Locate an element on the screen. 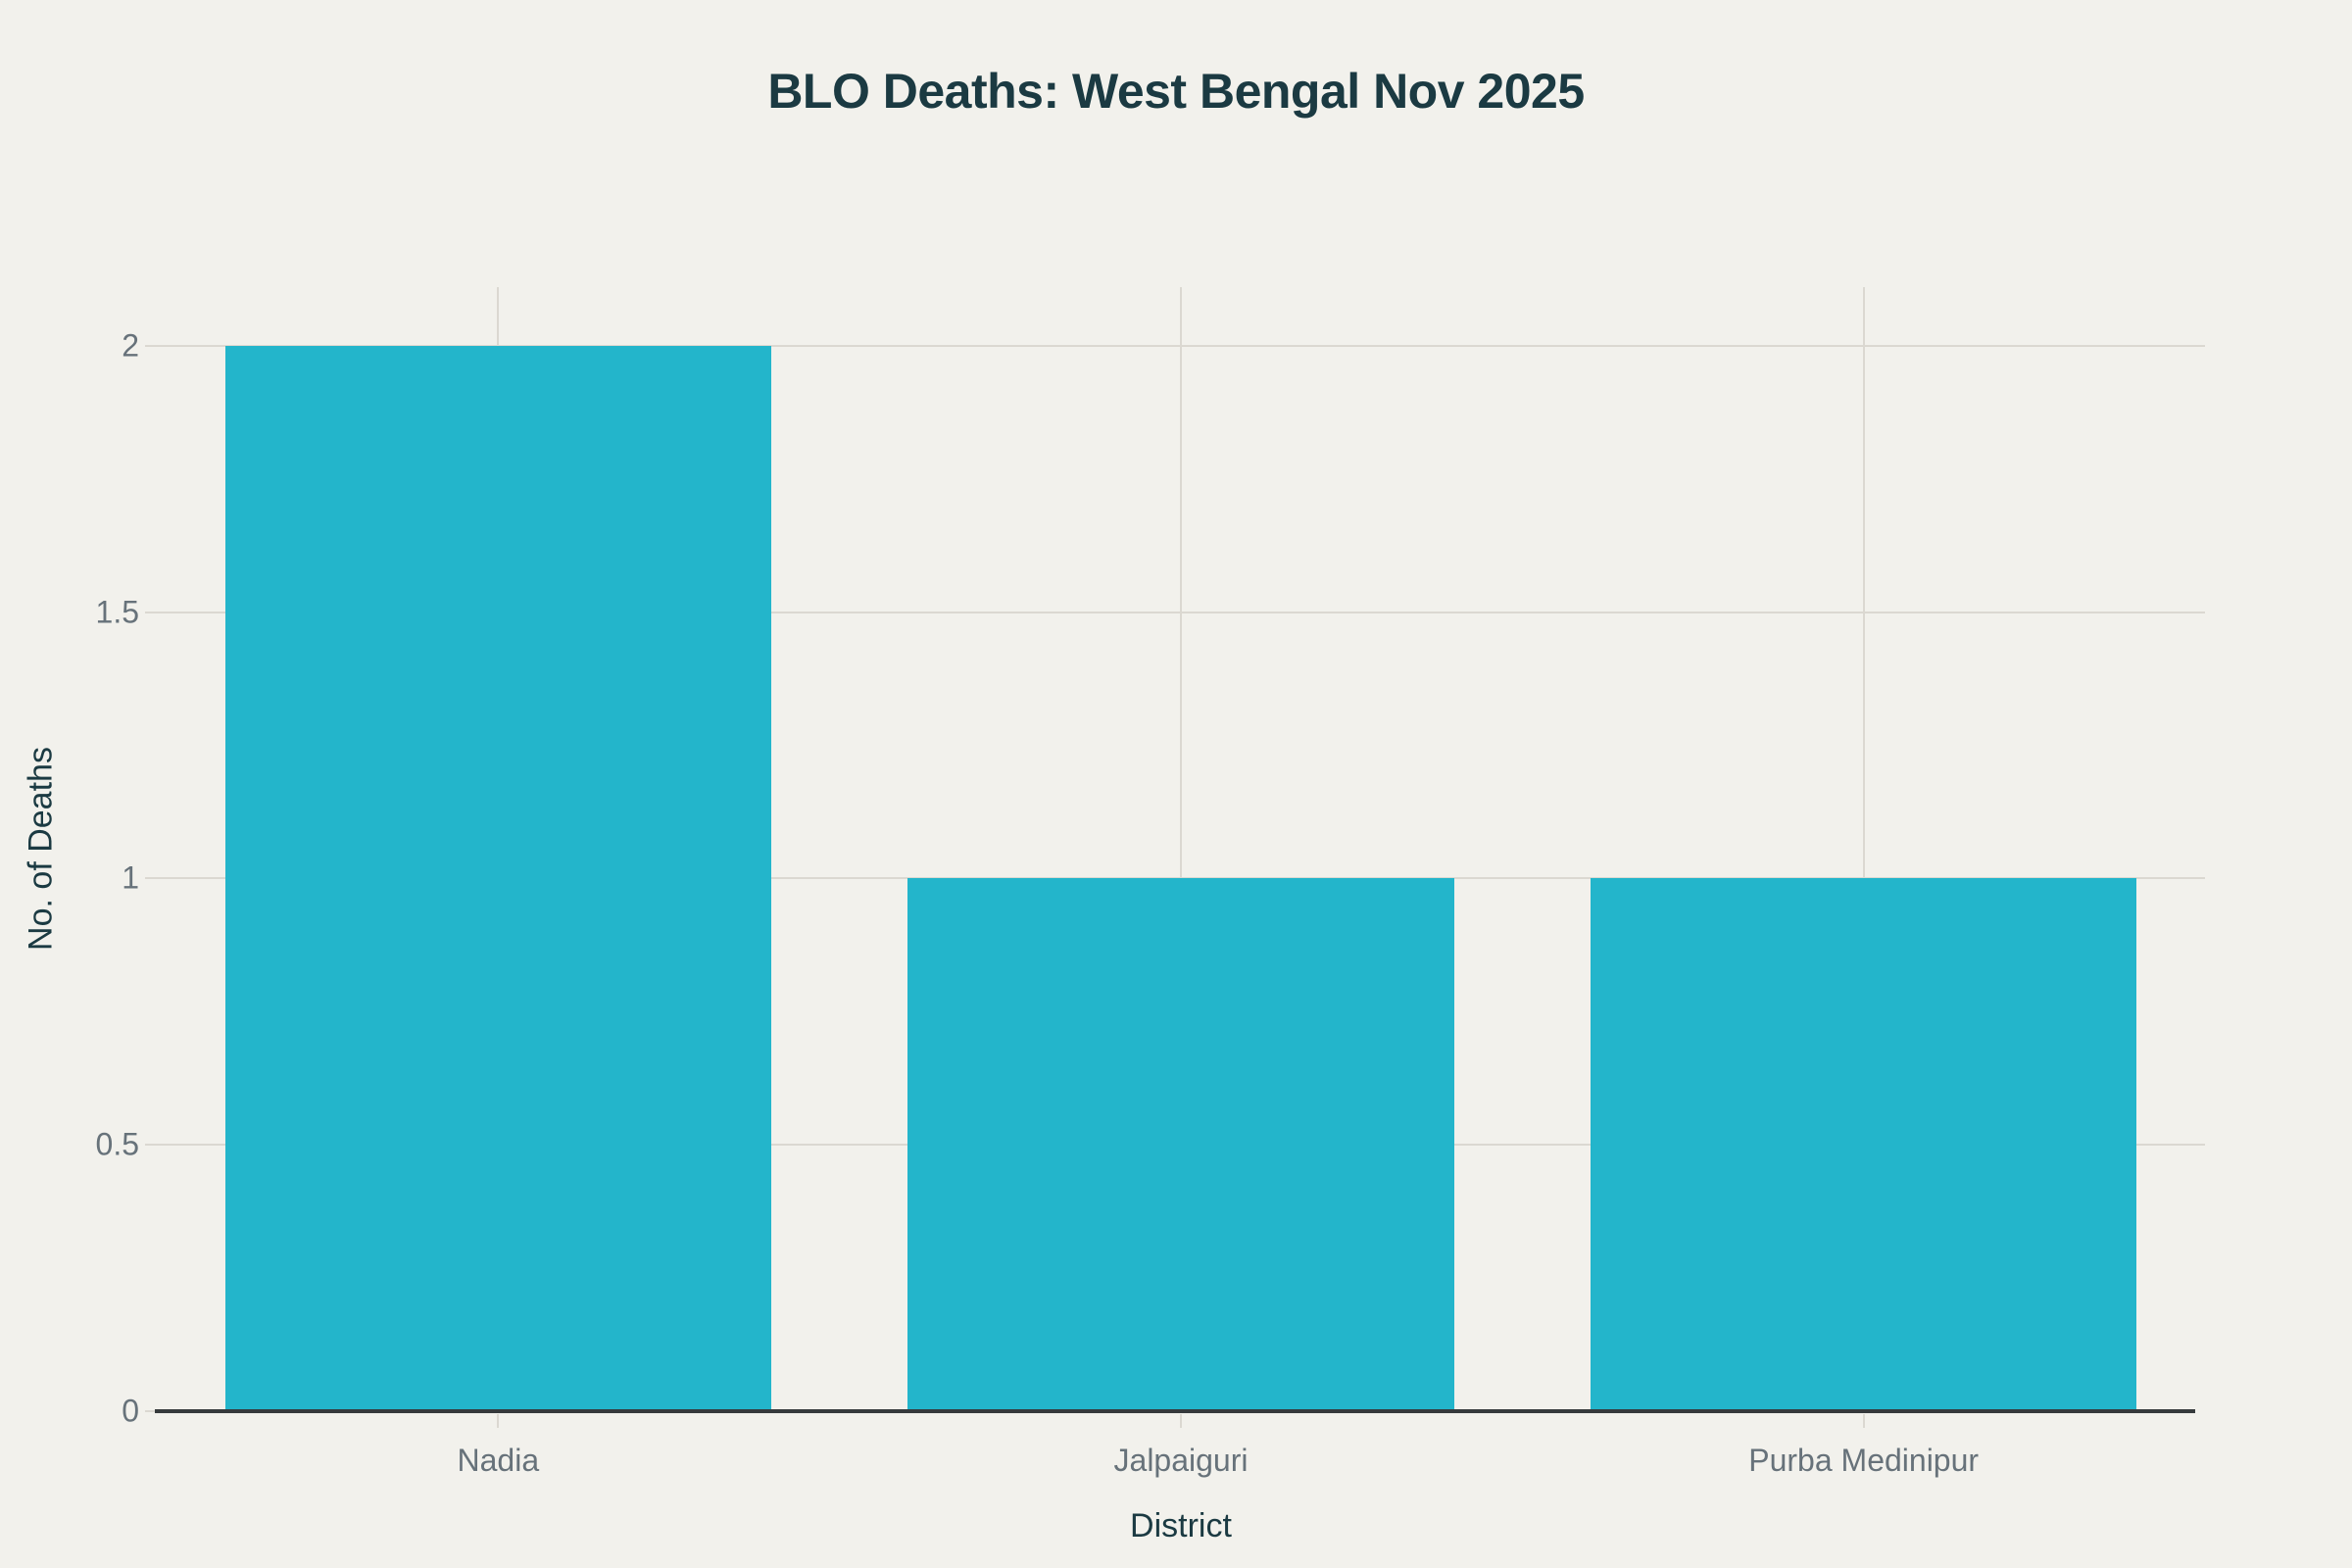 The image size is (2352, 1568). y-tick-label: 0 is located at coordinates (130, 1411).